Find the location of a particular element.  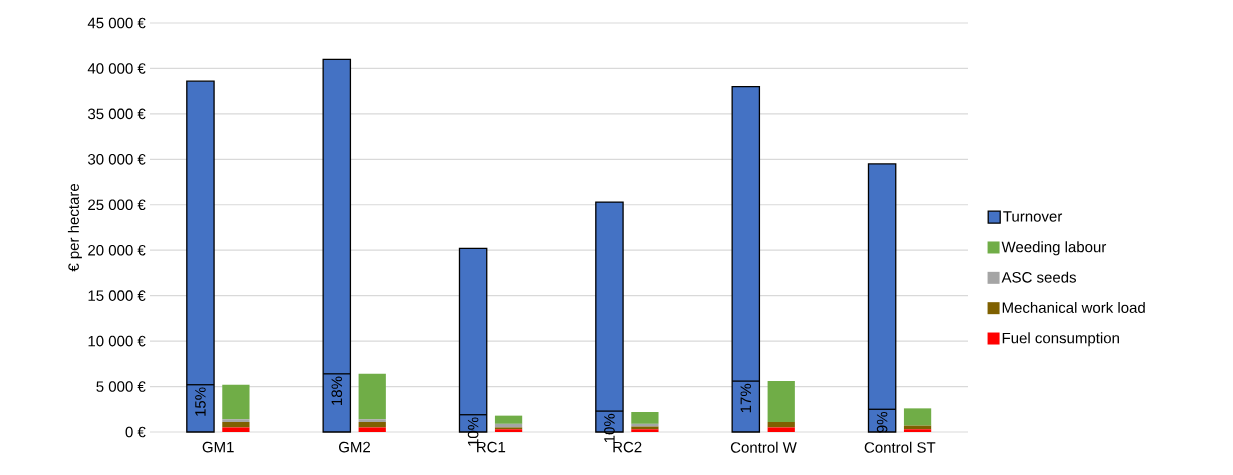

y-tick-label: 5 000 € is located at coordinates (121, 386).